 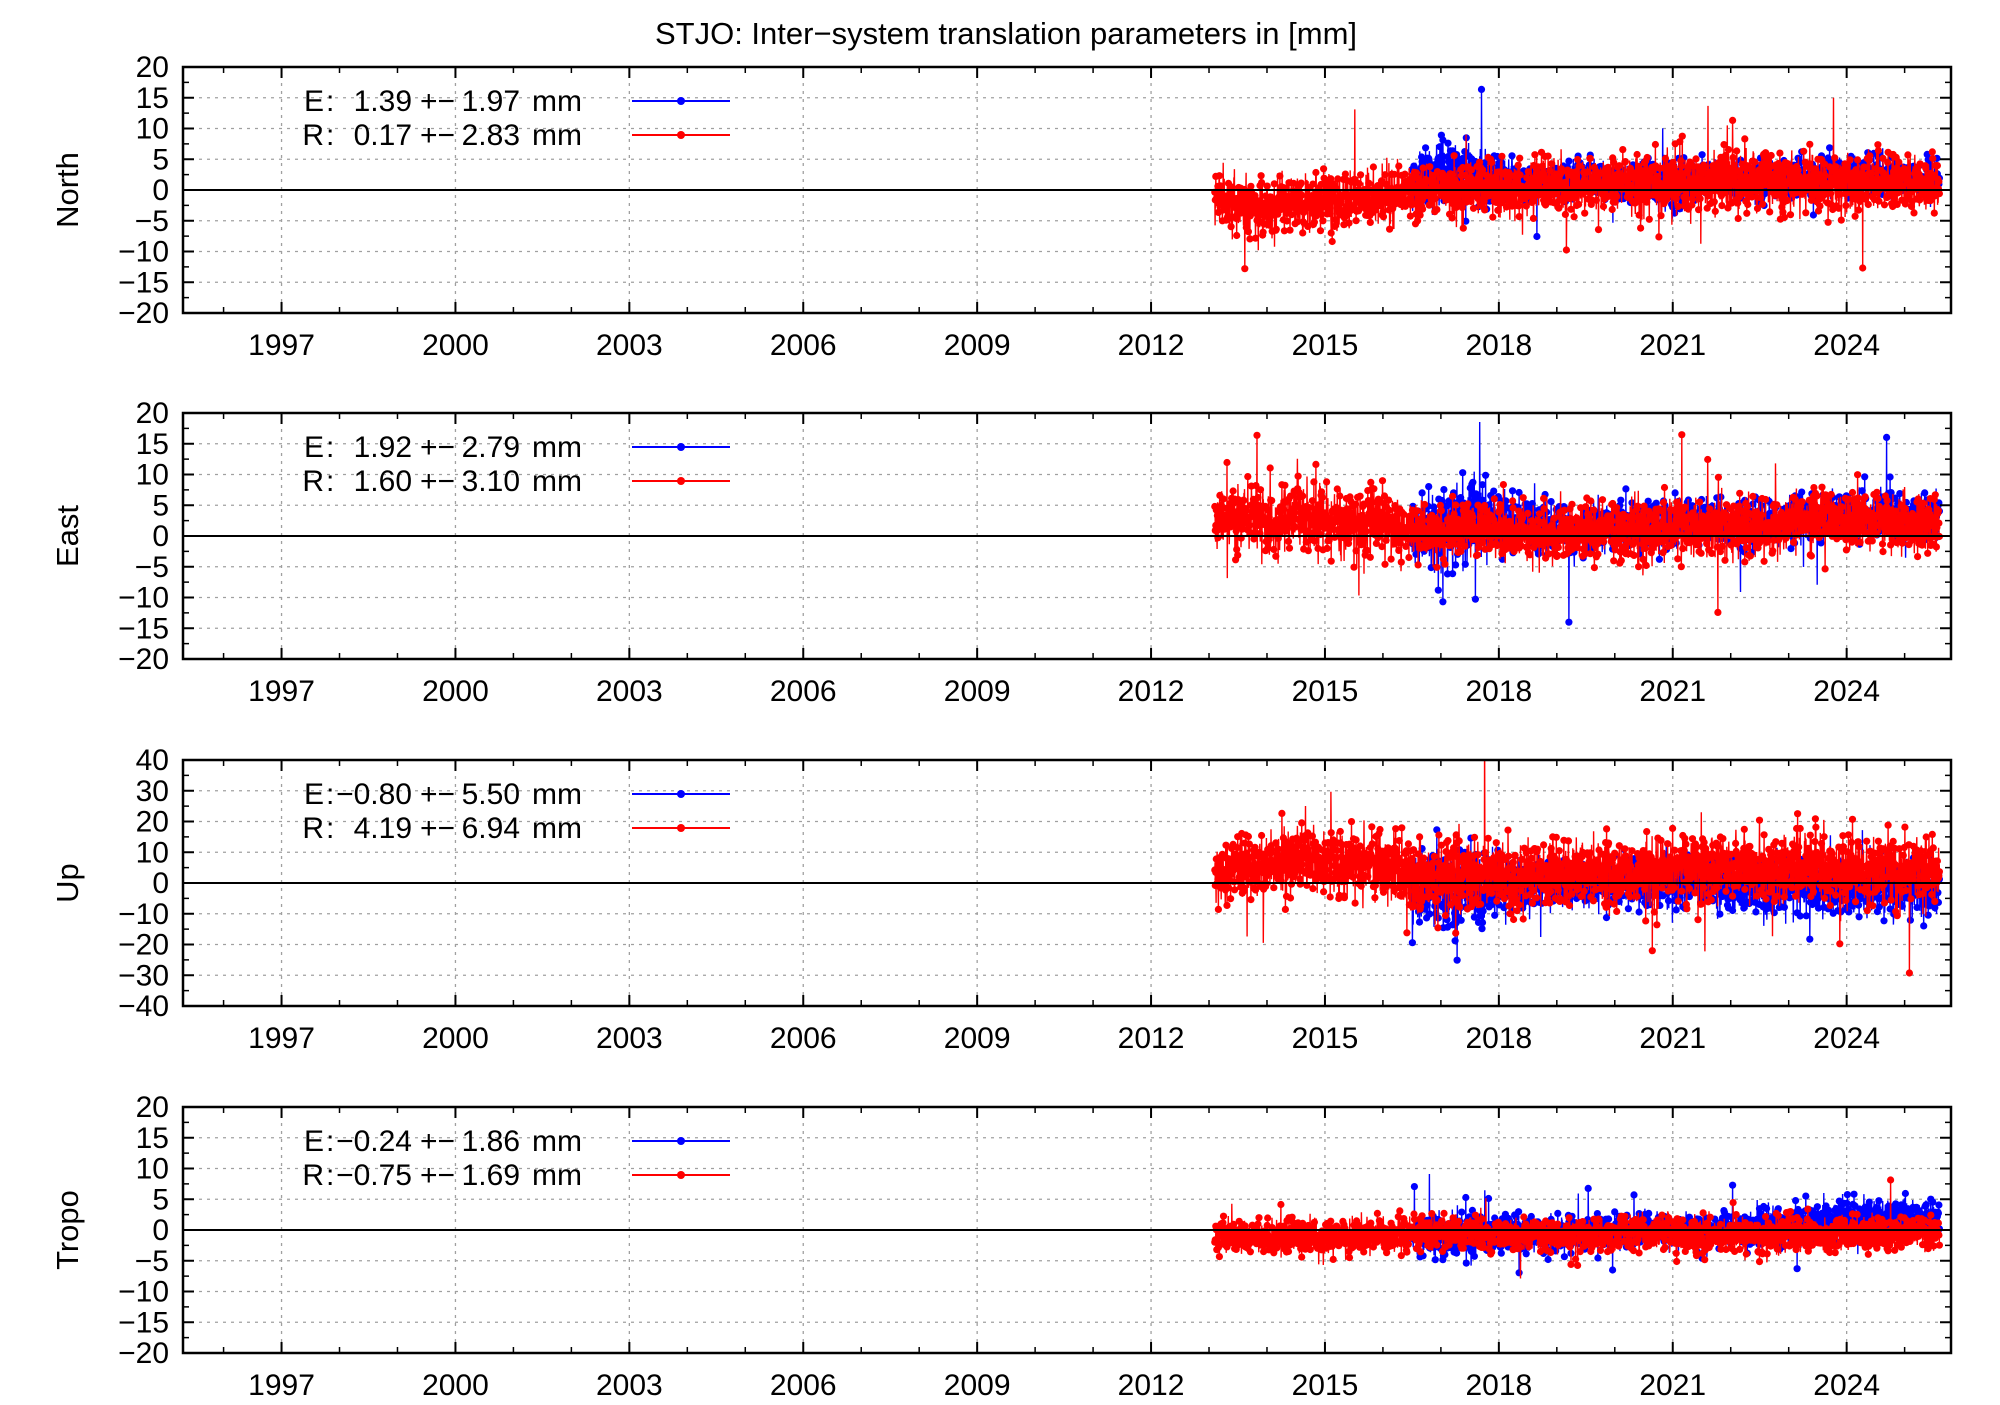 What do you see at coordinates (437, 135) in the screenshot?
I see `legend-pm: +−` at bounding box center [437, 135].